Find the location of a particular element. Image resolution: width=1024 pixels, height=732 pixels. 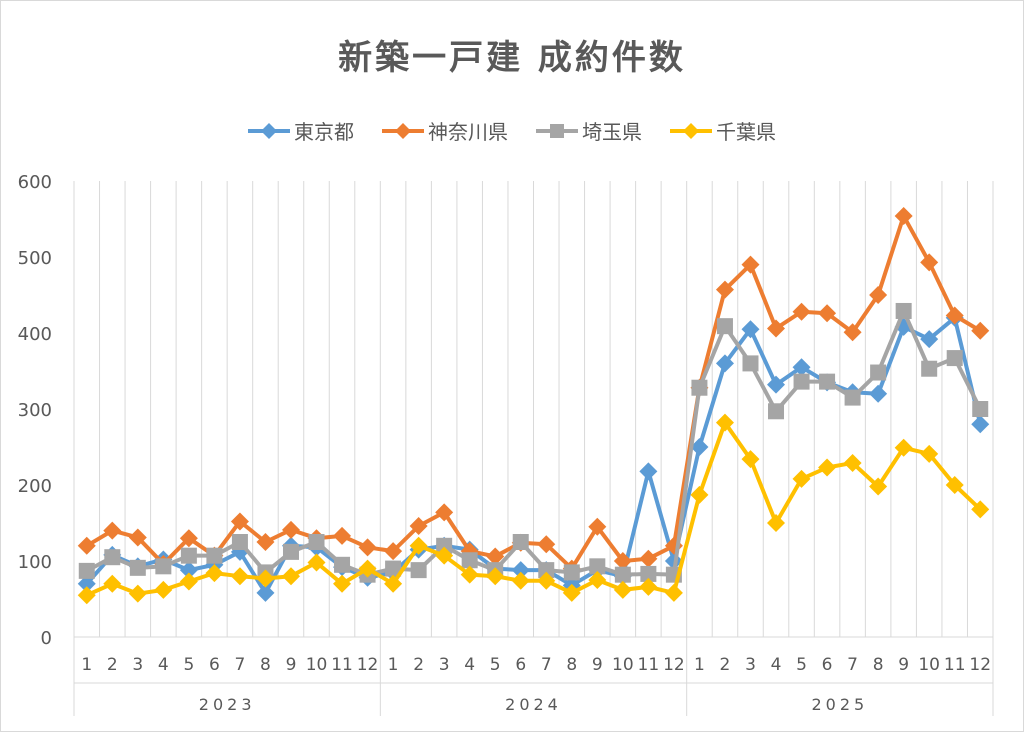

legend-item: 埼玉県 is located at coordinates (589, 130).